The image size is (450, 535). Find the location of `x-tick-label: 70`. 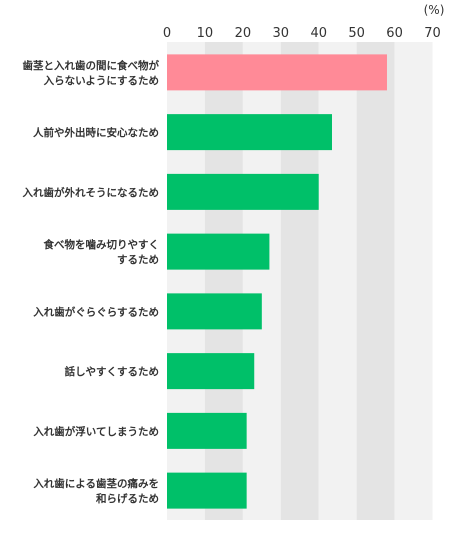

x-tick-label: 70 is located at coordinates (432, 33).